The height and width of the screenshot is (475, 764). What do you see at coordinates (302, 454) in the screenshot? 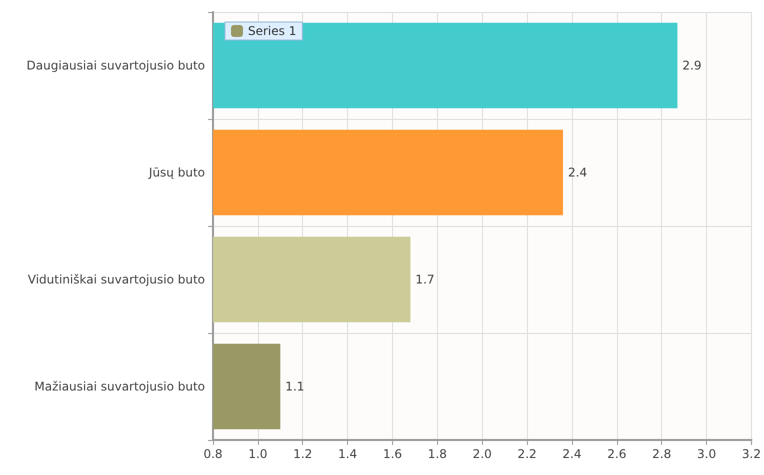
I see `x-tick-label: 1.2` at bounding box center [302, 454].